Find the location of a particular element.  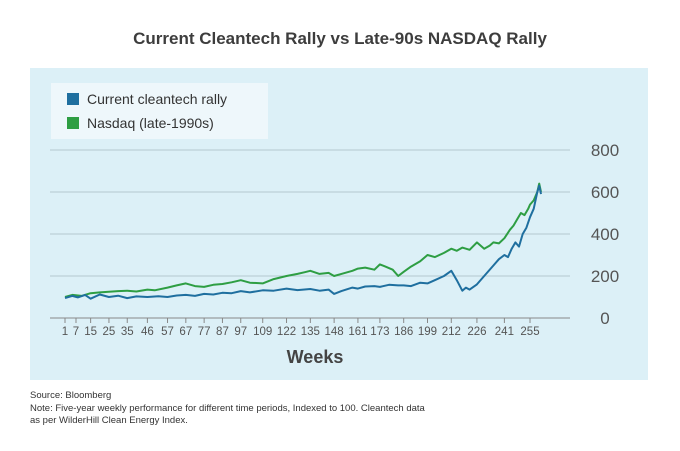

x-tick-label: 226 is located at coordinates (476, 332).